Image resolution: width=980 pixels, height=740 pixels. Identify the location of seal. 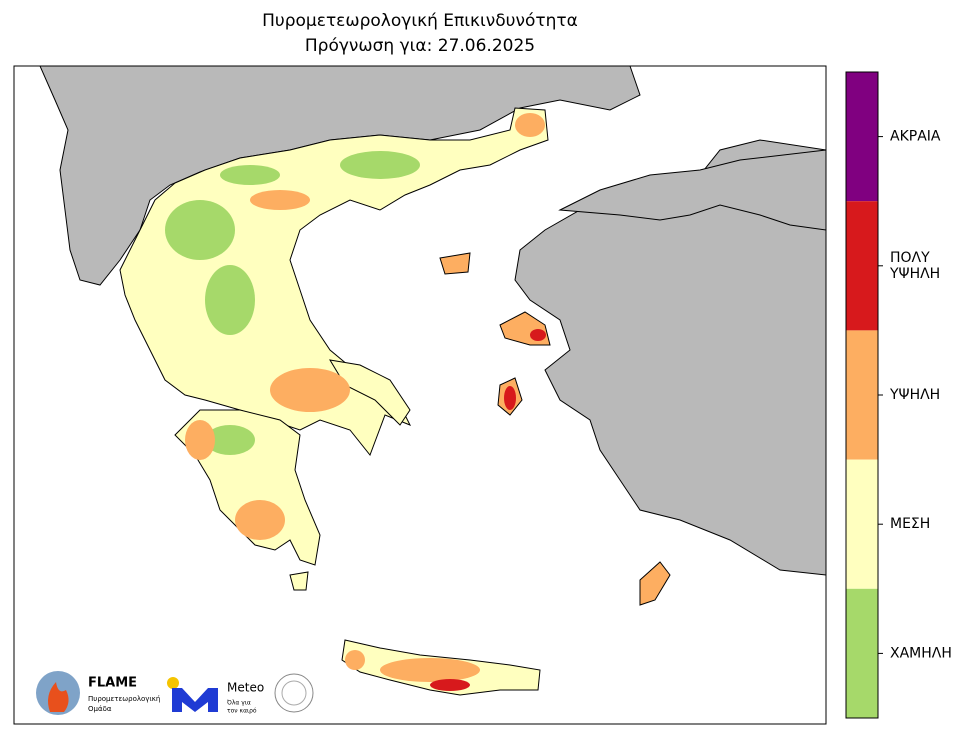
(294, 693).